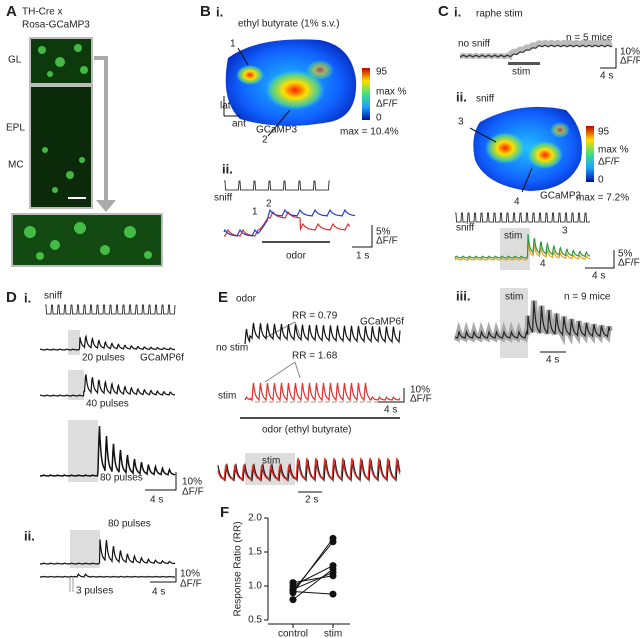 The height and width of the screenshot is (638, 640). I want to click on label: lat, so click(225, 106).